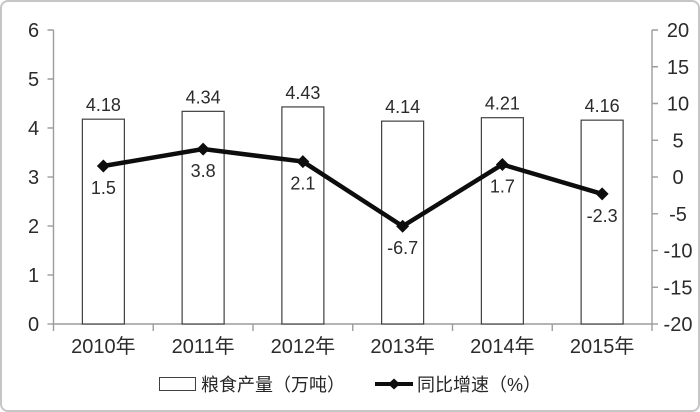 The height and width of the screenshot is (412, 700). I want to click on bar-series-swatch-icon, so click(177, 384).